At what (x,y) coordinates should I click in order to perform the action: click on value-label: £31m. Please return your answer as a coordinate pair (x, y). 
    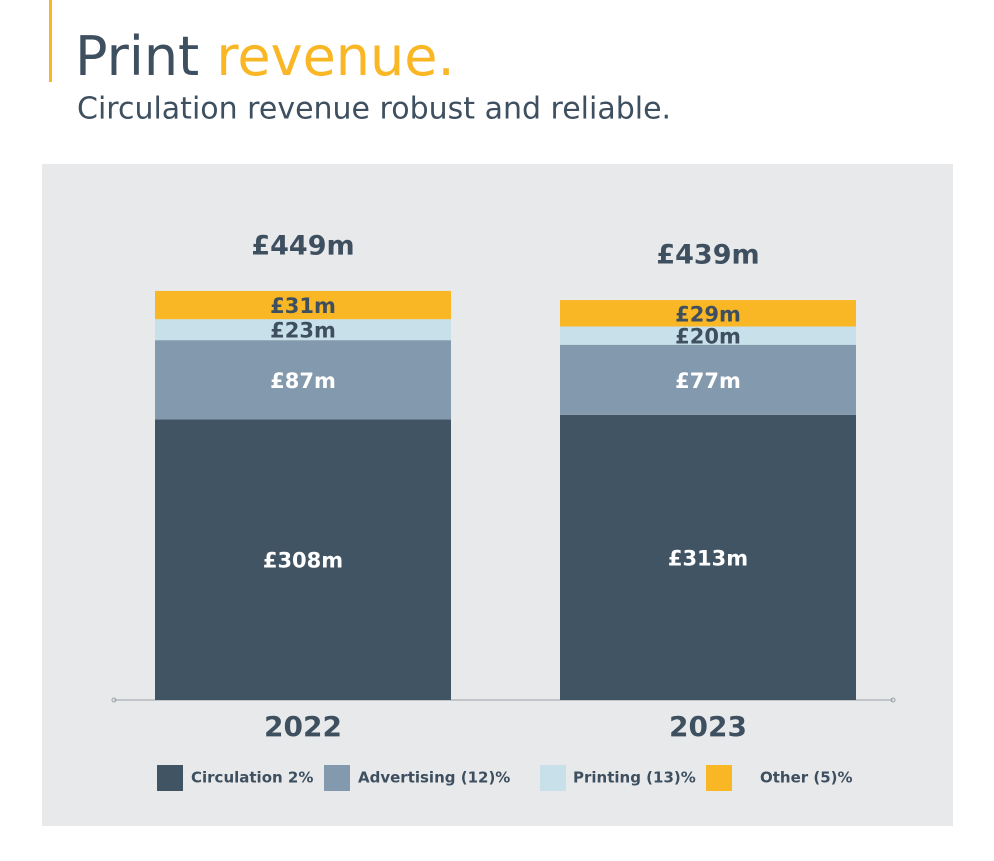
    Looking at the image, I should click on (303, 306).